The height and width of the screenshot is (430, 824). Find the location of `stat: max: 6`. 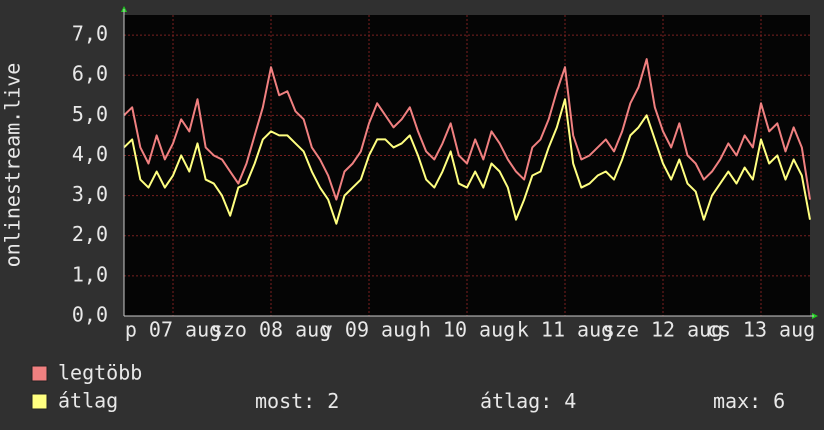

stat: max: 6 is located at coordinates (749, 401).